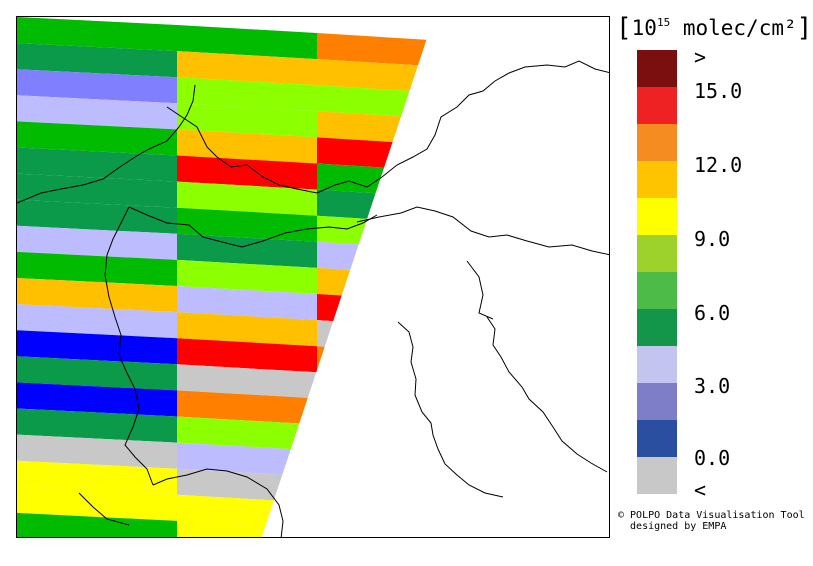 The image size is (813, 566). I want to click on coastline-liguria, so click(218, 502).